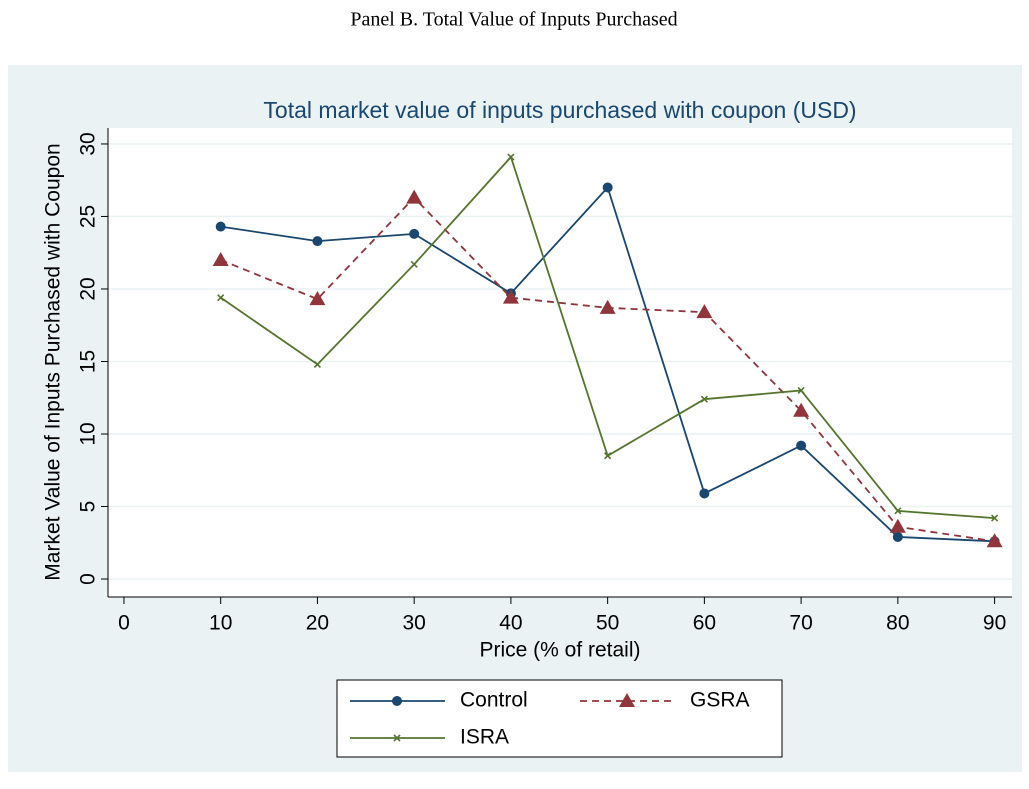 This screenshot has width=1029, height=789. Describe the element at coordinates (559, 650) in the screenshot. I see `x-axis-title: Price (% of retail)` at that location.